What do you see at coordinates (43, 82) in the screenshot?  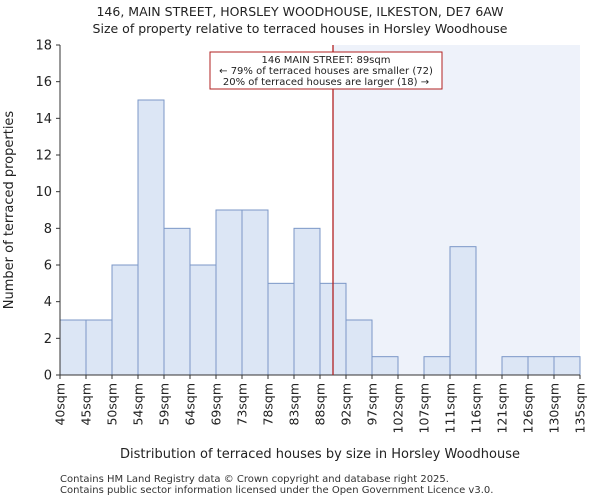 I see `y-tick-label: 16` at bounding box center [43, 82].